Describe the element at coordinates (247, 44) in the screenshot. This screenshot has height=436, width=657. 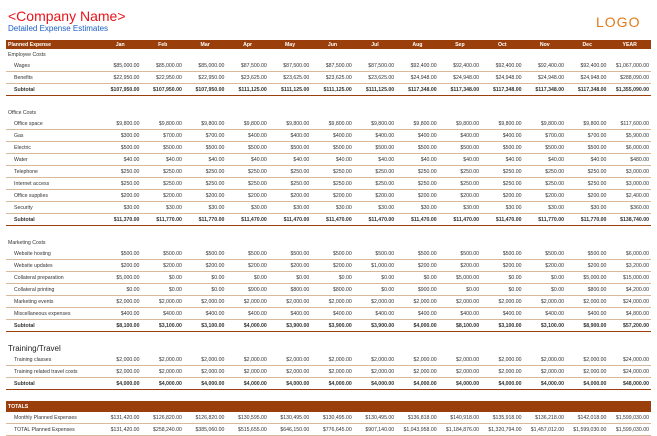
I see `column-header: Apr` at that location.